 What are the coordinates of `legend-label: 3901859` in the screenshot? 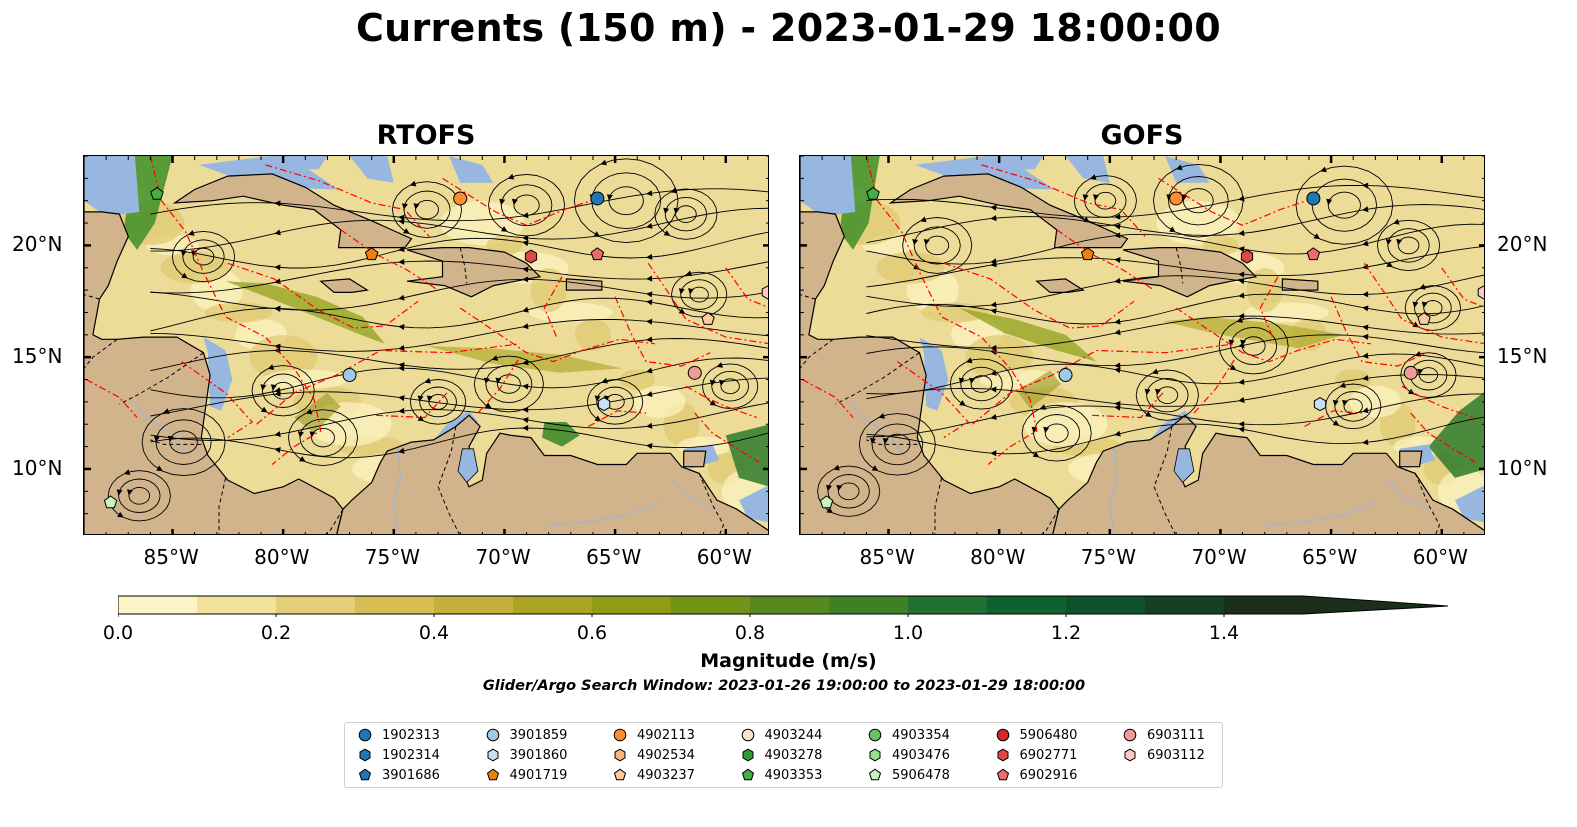 It's located at (538, 735).